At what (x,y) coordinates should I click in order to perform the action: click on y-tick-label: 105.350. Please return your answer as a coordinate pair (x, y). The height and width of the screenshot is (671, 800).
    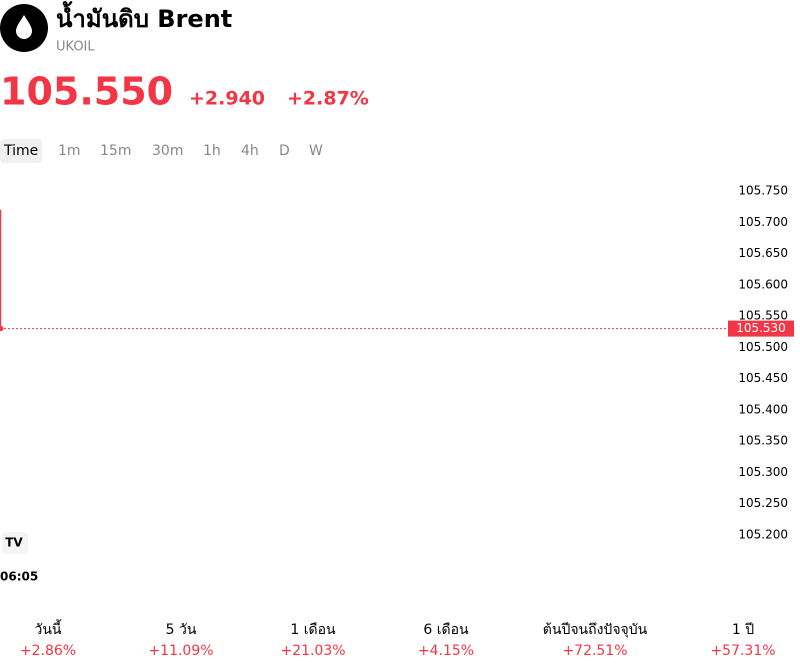
    Looking at the image, I should click on (763, 441).